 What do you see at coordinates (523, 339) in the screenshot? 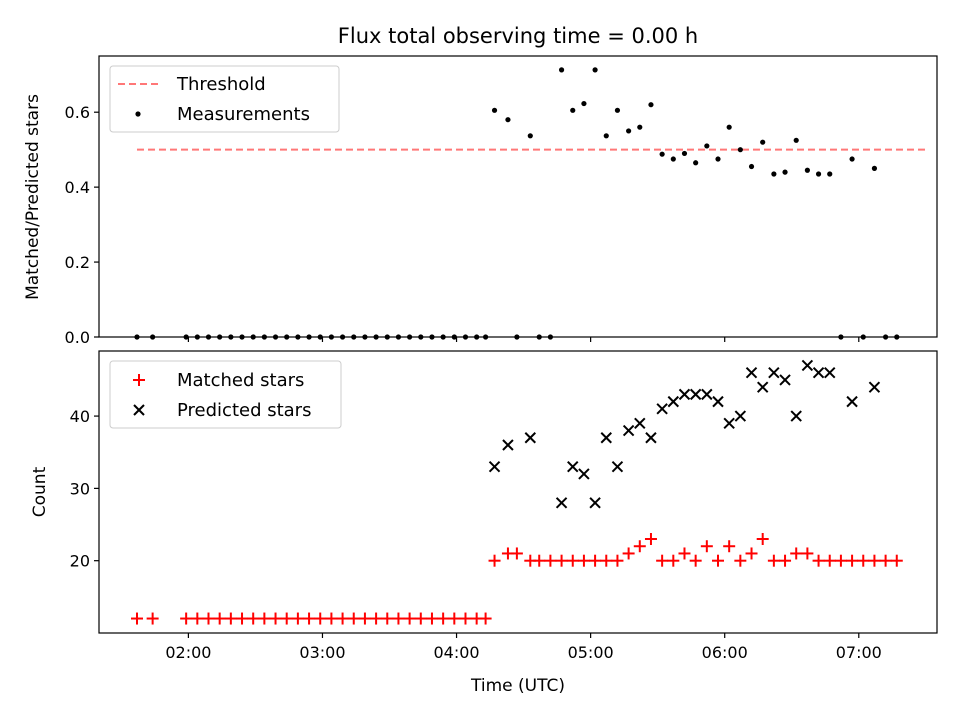
I see `top-x-ticks` at bounding box center [523, 339].